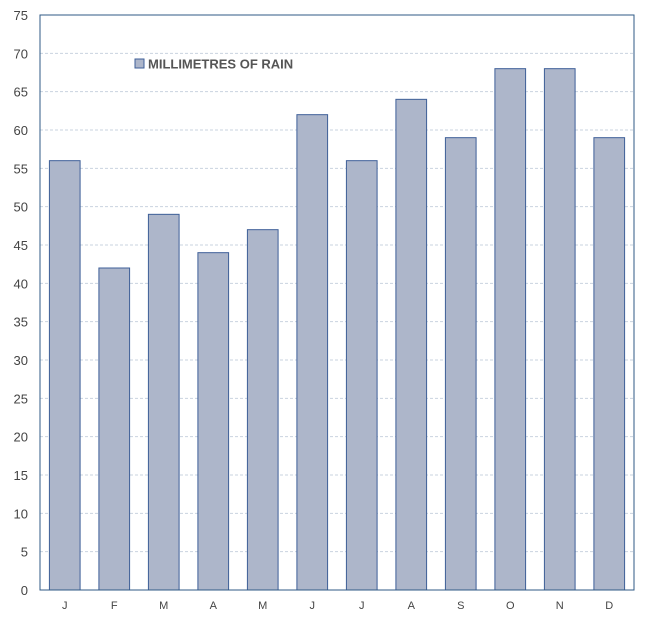 This screenshot has height=621, width=649. Describe the element at coordinates (21, 475) in the screenshot. I see `y-tick-label: 15` at that location.